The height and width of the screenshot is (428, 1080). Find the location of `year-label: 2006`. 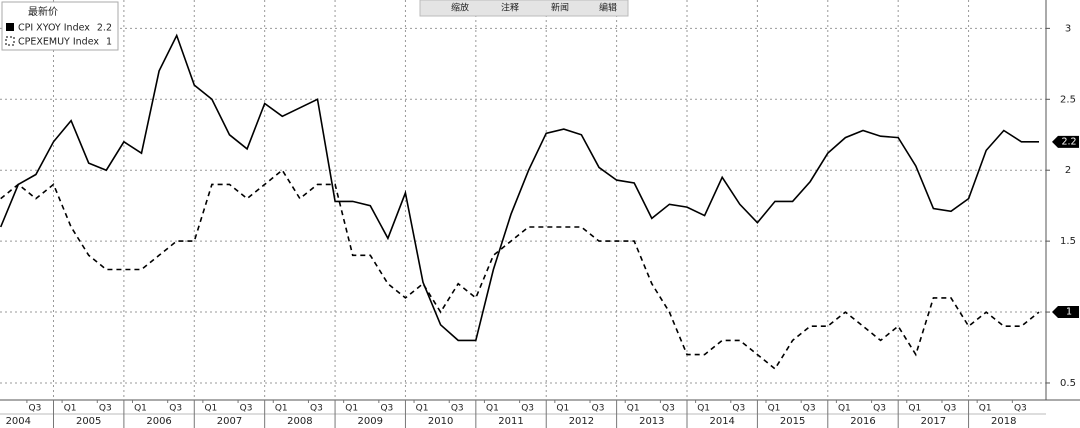

year-label: 2006 is located at coordinates (158, 421).